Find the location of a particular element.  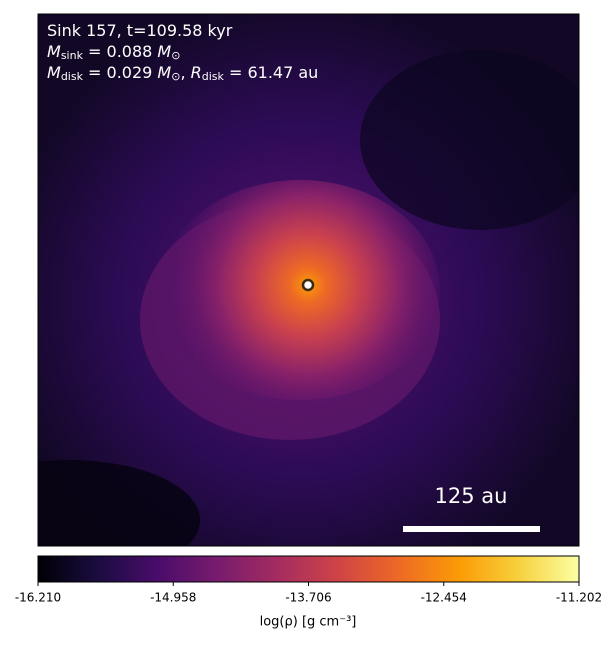

sink-marker is located at coordinates (308, 285).